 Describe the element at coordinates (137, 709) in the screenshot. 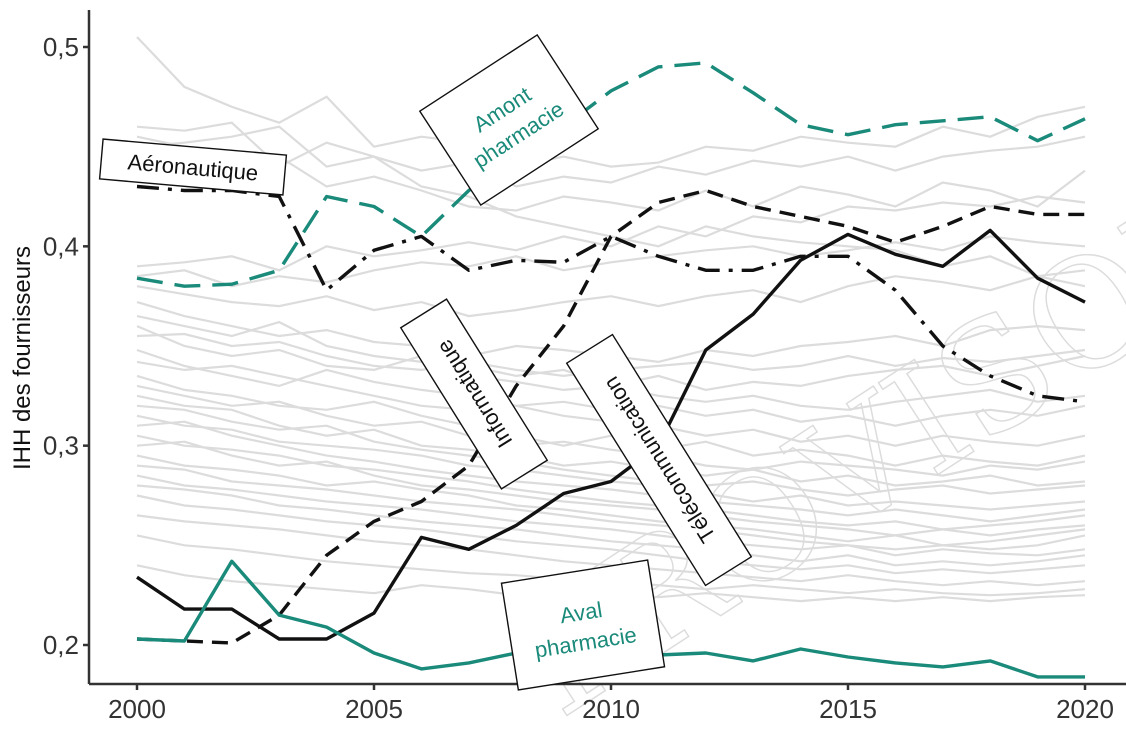

I see `x-tick-label: 2000` at that location.